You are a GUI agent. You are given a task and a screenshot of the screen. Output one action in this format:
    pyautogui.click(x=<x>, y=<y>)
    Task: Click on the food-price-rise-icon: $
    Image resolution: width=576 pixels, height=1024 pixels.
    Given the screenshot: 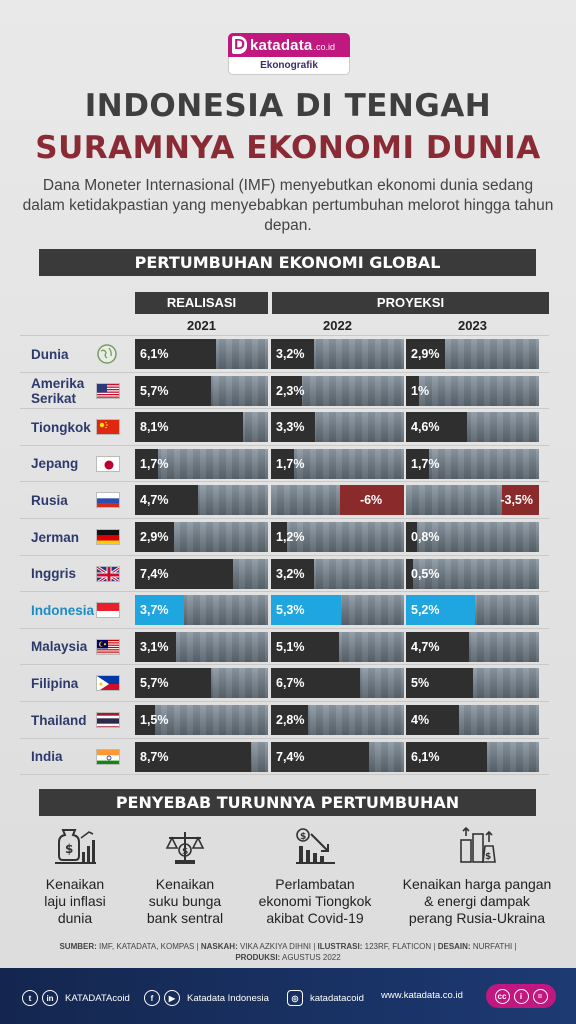 What is the action you would take?
    pyautogui.click(x=478, y=844)
    